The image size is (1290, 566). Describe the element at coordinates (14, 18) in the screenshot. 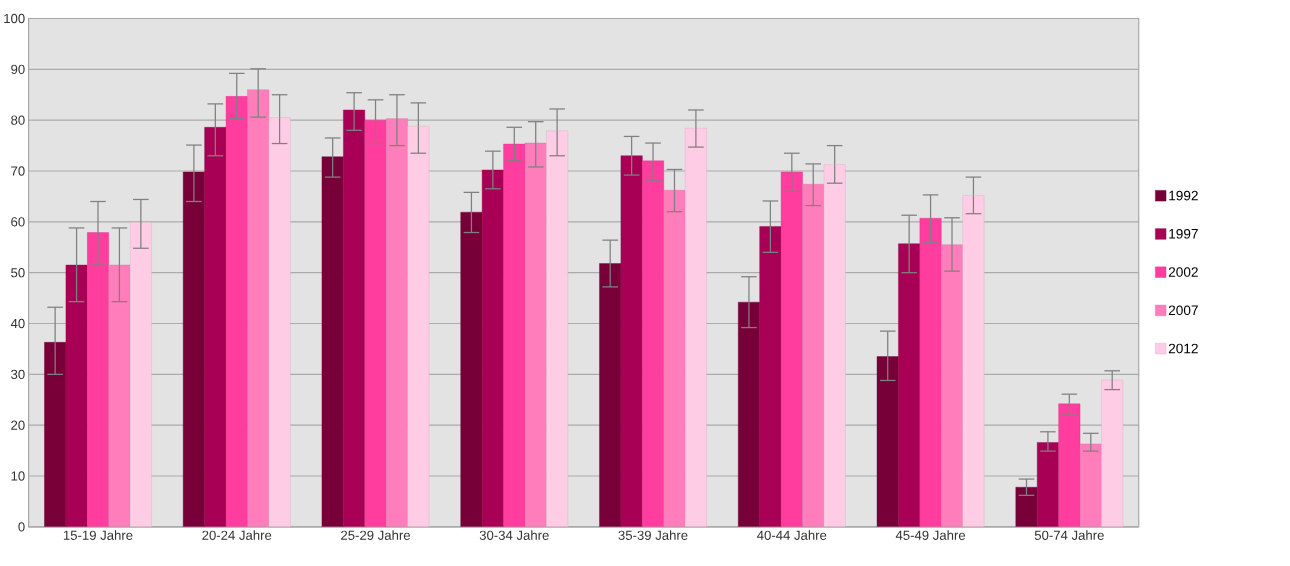

I see `y-tick-label: 100` at that location.